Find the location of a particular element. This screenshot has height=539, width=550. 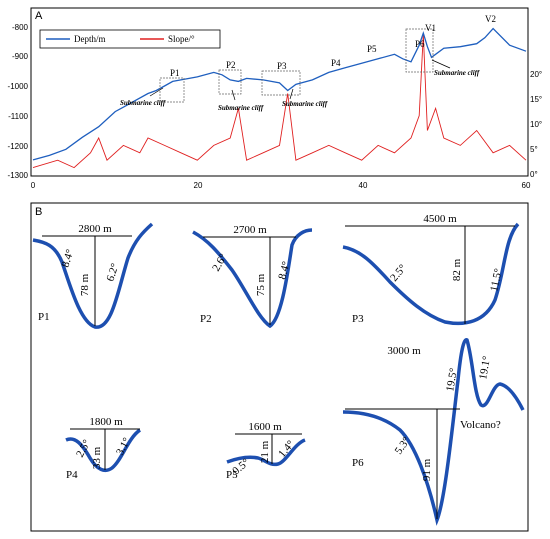

width-label: 1800 m is located at coordinates (106, 422).